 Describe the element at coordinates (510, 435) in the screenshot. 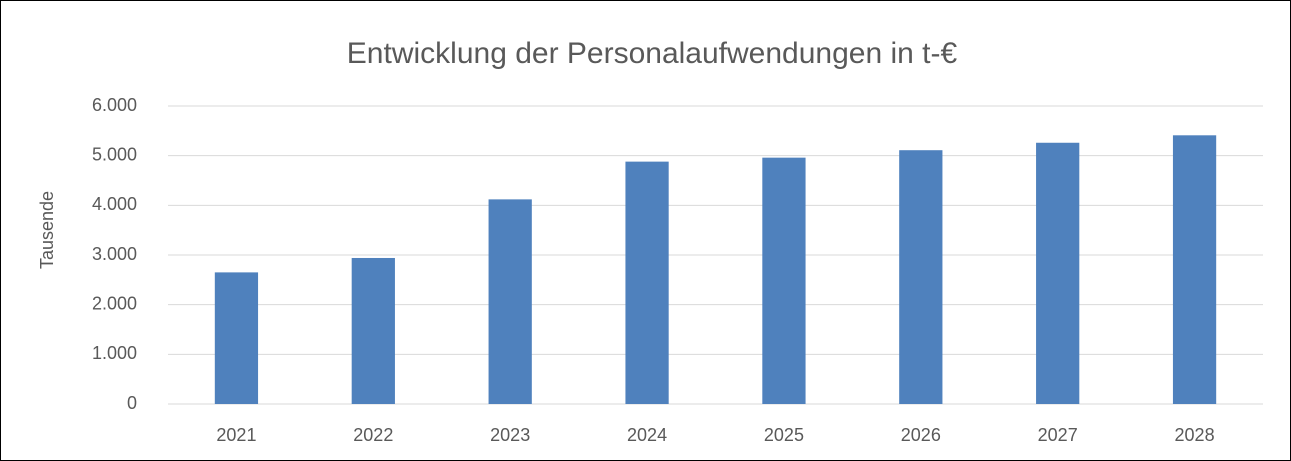

I see `x-tick-label: 2023` at that location.